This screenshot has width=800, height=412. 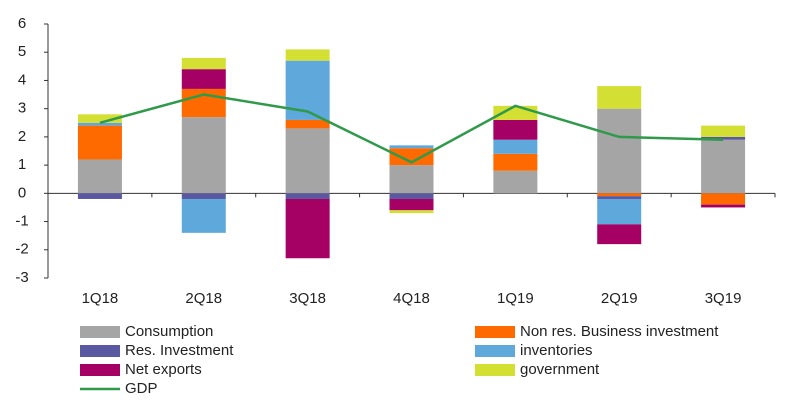 What do you see at coordinates (141, 388) in the screenshot?
I see `legend-label: GDP` at bounding box center [141, 388].